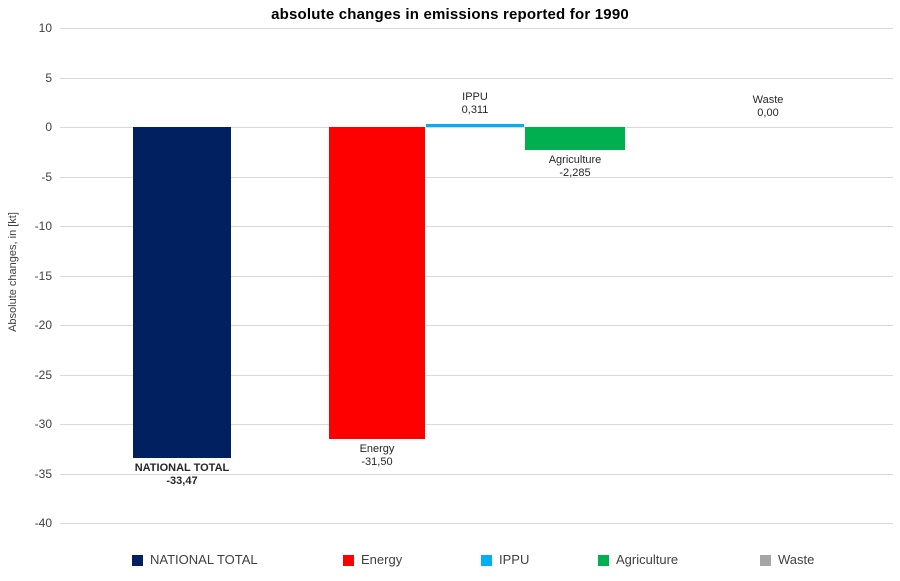 This screenshot has height=581, width=900. What do you see at coordinates (575, 159) in the screenshot?
I see `category-name: Agriculture` at bounding box center [575, 159].